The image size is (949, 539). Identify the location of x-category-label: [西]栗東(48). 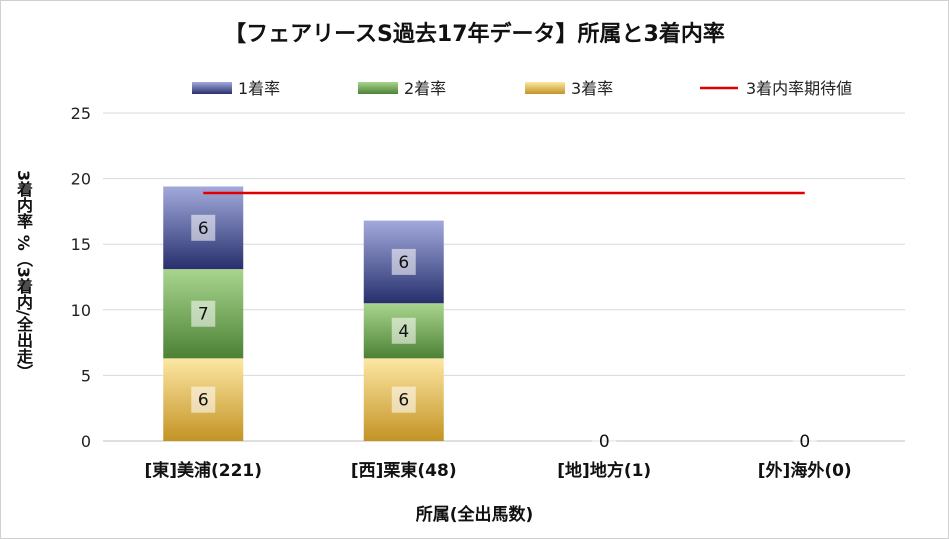
(404, 470).